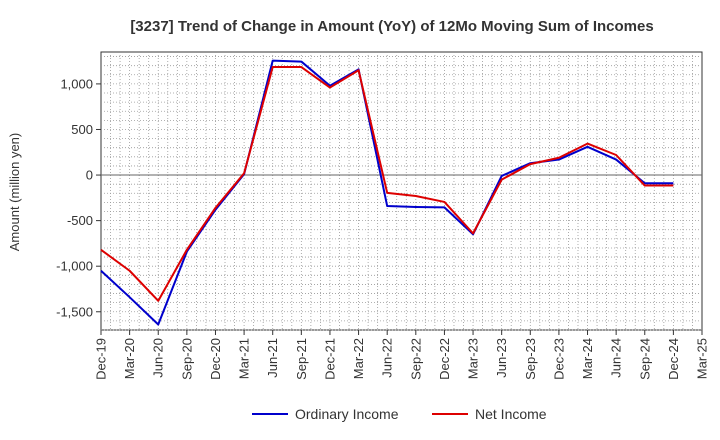 The height and width of the screenshot is (440, 720). What do you see at coordinates (358, 358) in the screenshot?
I see `x-tick-label: Mar-22` at bounding box center [358, 358].